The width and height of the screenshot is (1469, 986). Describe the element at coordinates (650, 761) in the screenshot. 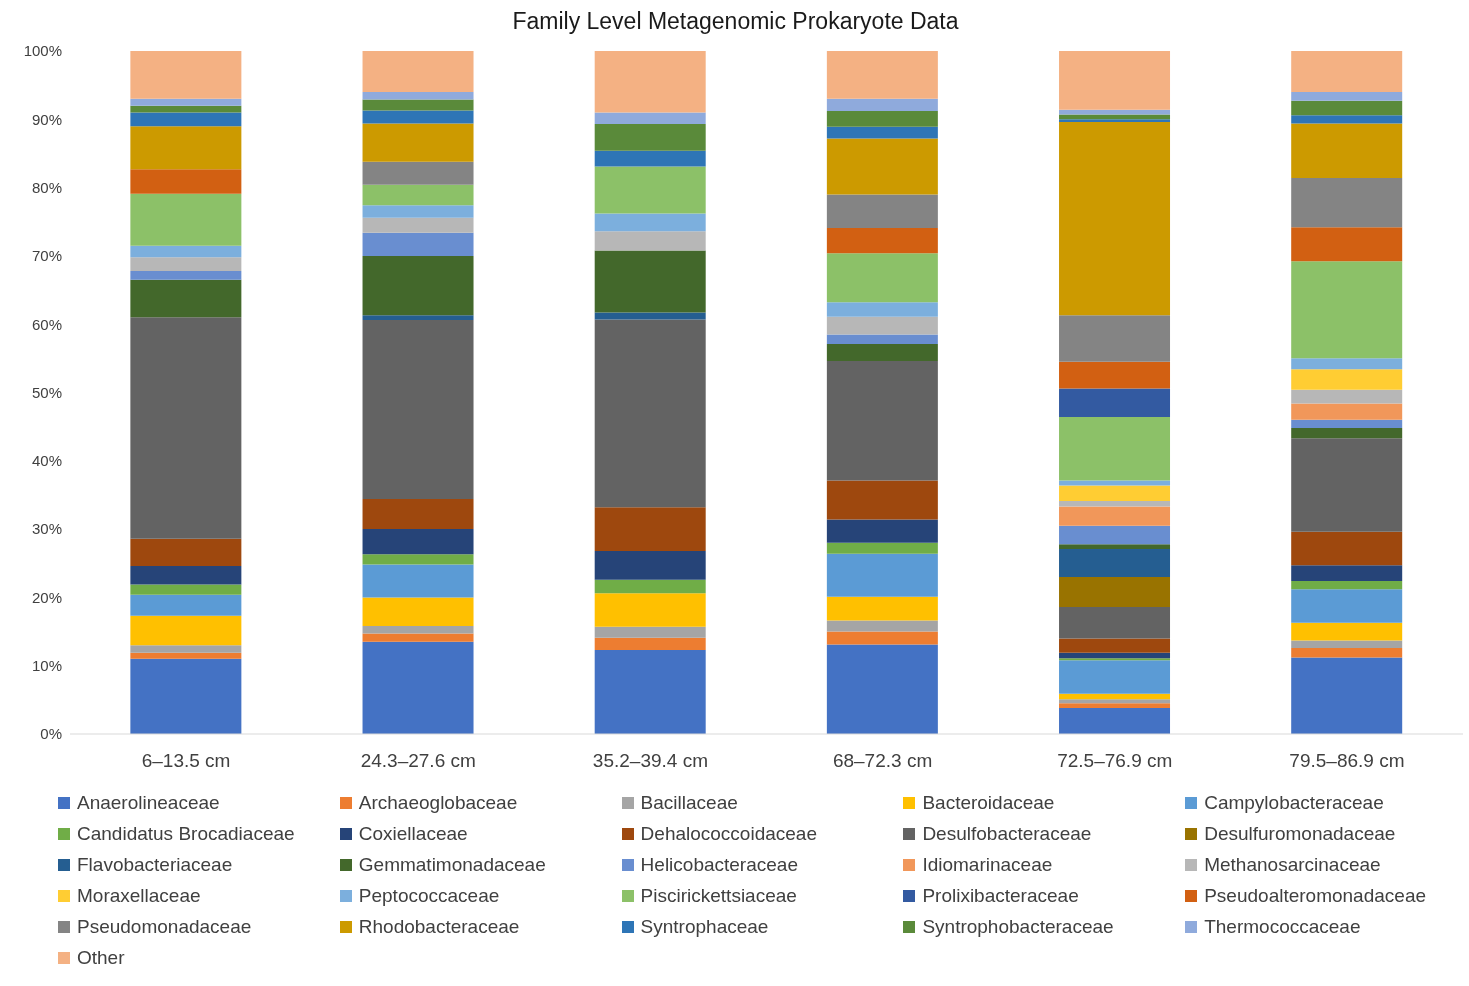

I see `x-tick-label: 35.2–39.4 cm` at that location.